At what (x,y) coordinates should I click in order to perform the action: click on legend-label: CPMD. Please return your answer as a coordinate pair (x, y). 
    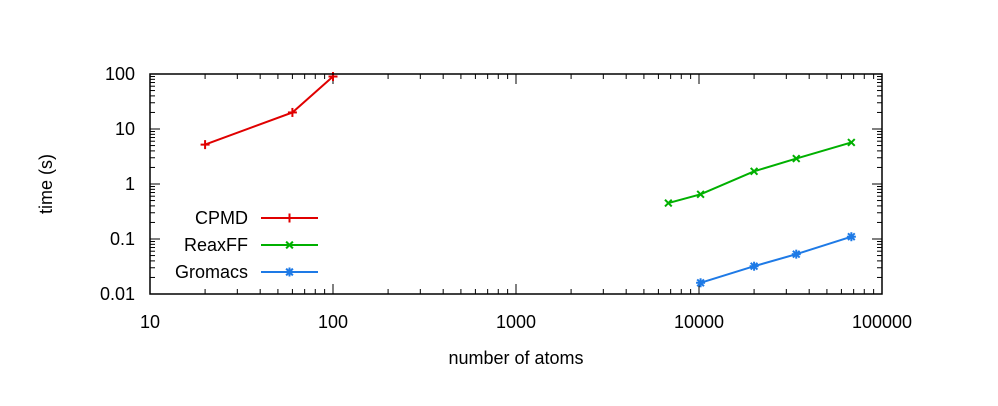
    Looking at the image, I should click on (221, 218).